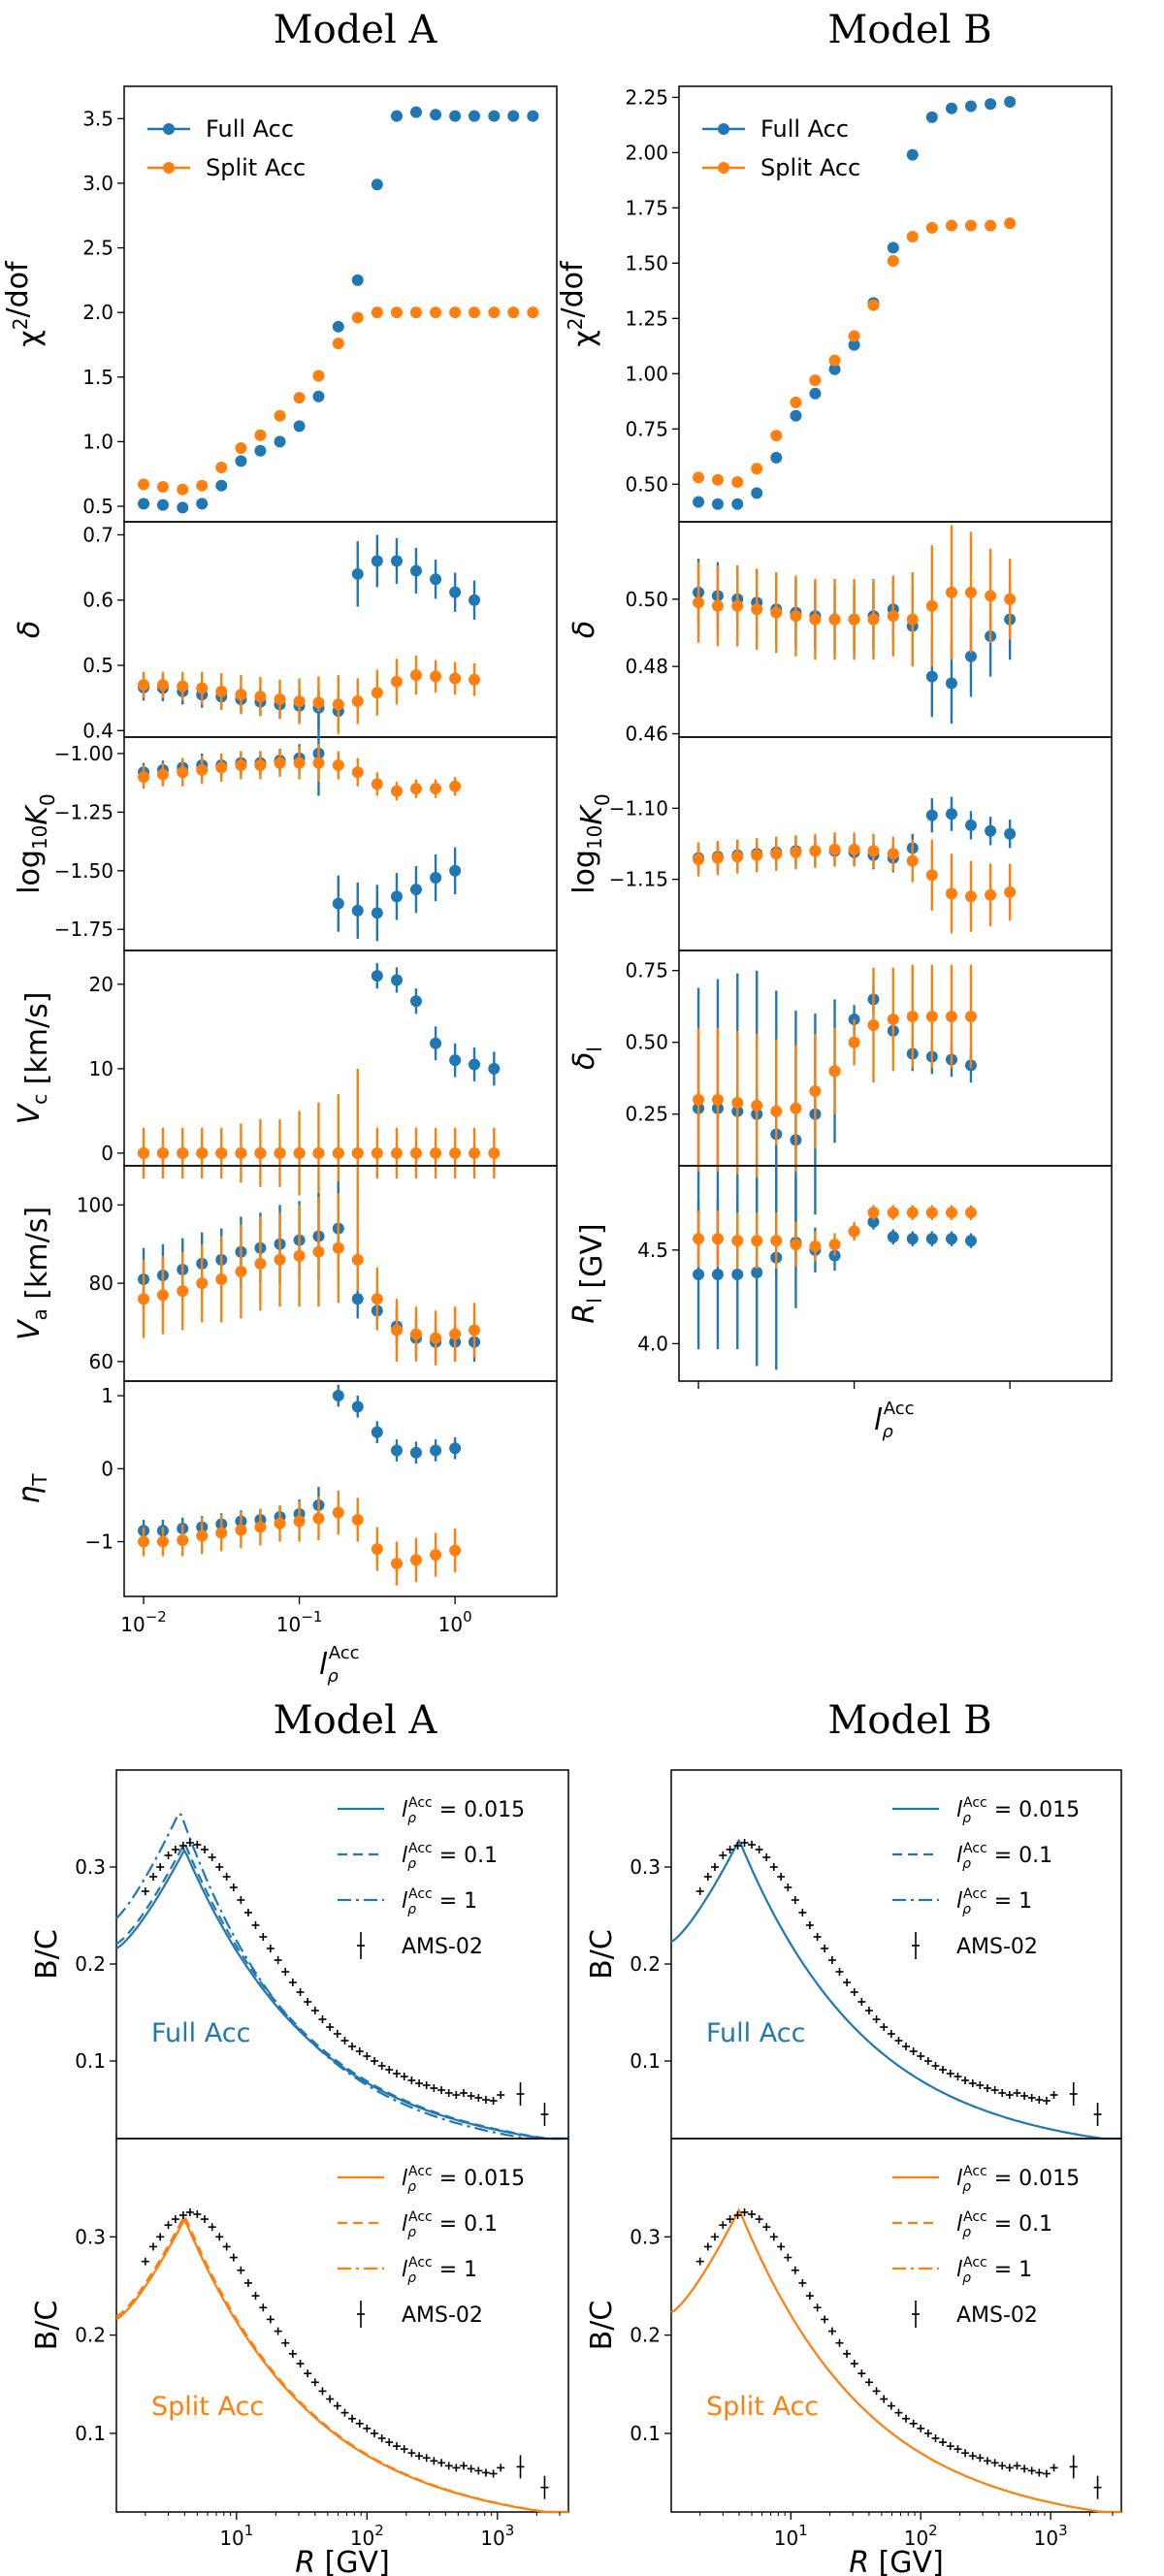 This screenshot has width=1164, height=2576. What do you see at coordinates (646, 970) in the screenshot?
I see `y-tick-label: 0.75` at bounding box center [646, 970].